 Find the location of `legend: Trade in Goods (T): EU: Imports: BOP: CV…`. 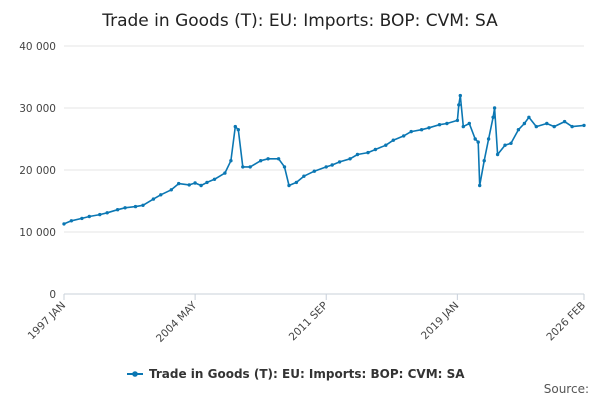

legend: Trade in Goods (T): EU: Imports: BOP: CV… is located at coordinates (296, 374).